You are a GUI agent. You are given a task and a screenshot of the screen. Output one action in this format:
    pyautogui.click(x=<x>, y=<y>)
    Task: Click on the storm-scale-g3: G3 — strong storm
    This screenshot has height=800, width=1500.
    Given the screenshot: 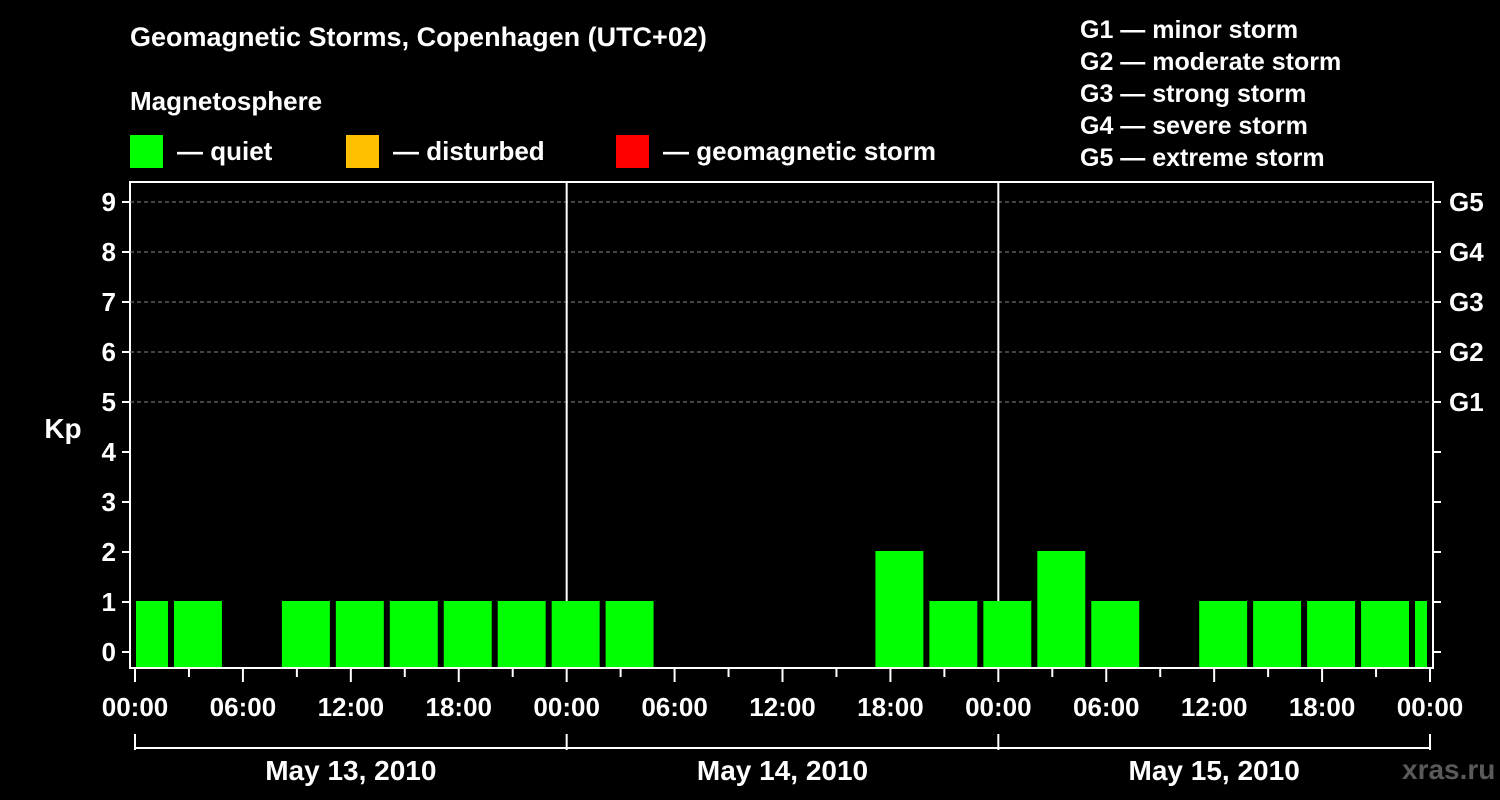 What is the action you would take?
    pyautogui.click(x=1193, y=94)
    